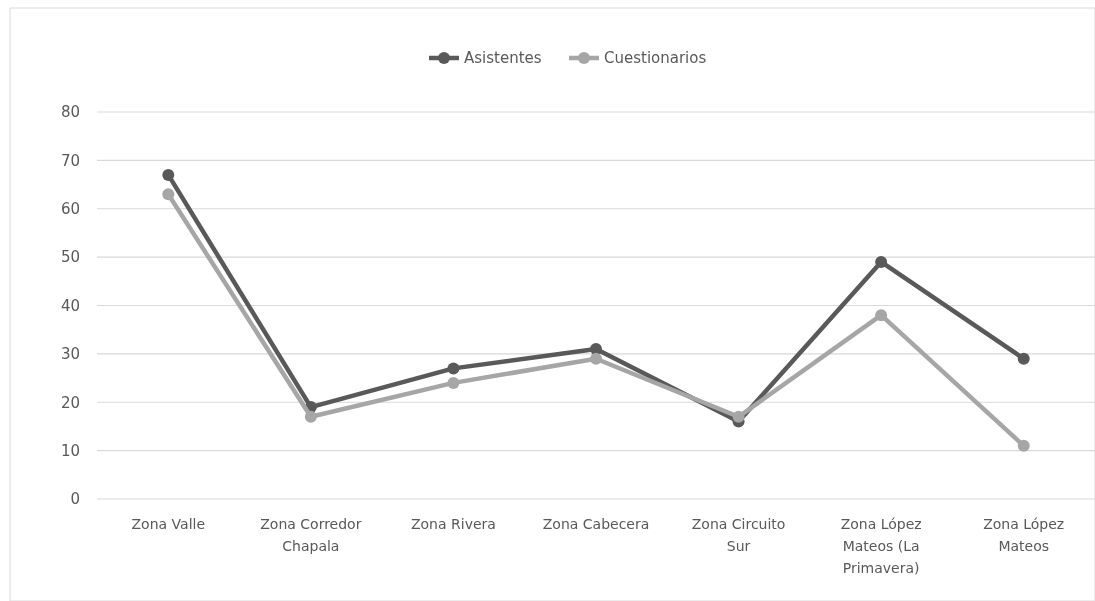 Image resolution: width=1095 pixels, height=601 pixels. What do you see at coordinates (70, 402) in the screenshot?
I see `y-tick-label: 20` at bounding box center [70, 402].